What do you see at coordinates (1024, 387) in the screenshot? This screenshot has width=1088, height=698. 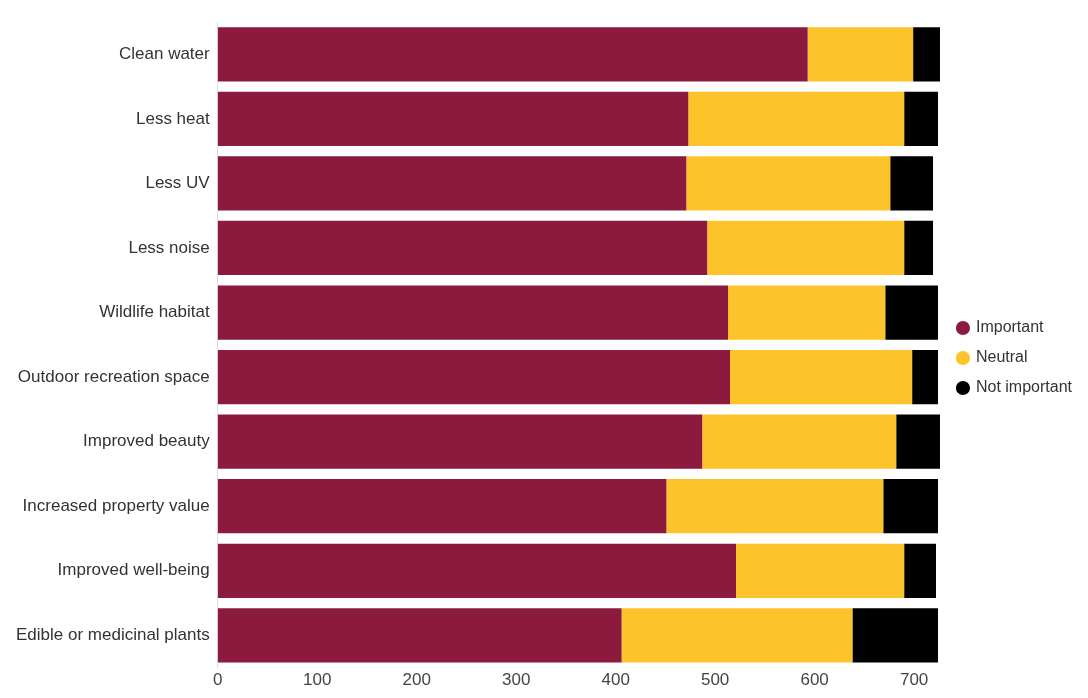 I see `legend-label: Not important` at bounding box center [1024, 387].